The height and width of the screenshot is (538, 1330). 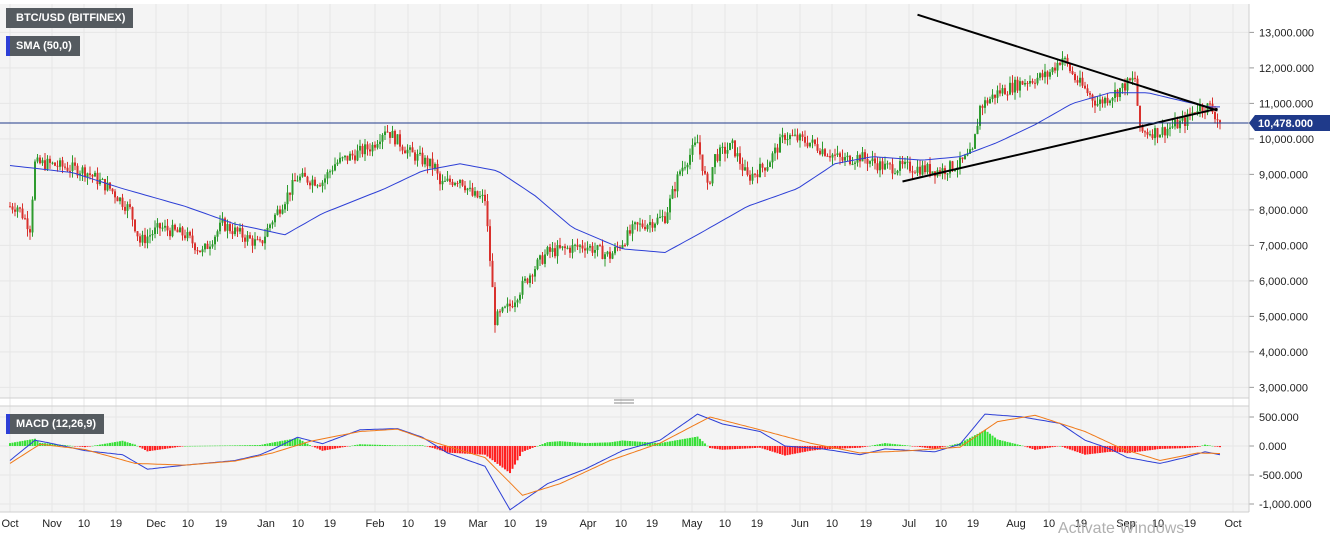 I want to click on price-axis-background, so click(x=1289, y=201).